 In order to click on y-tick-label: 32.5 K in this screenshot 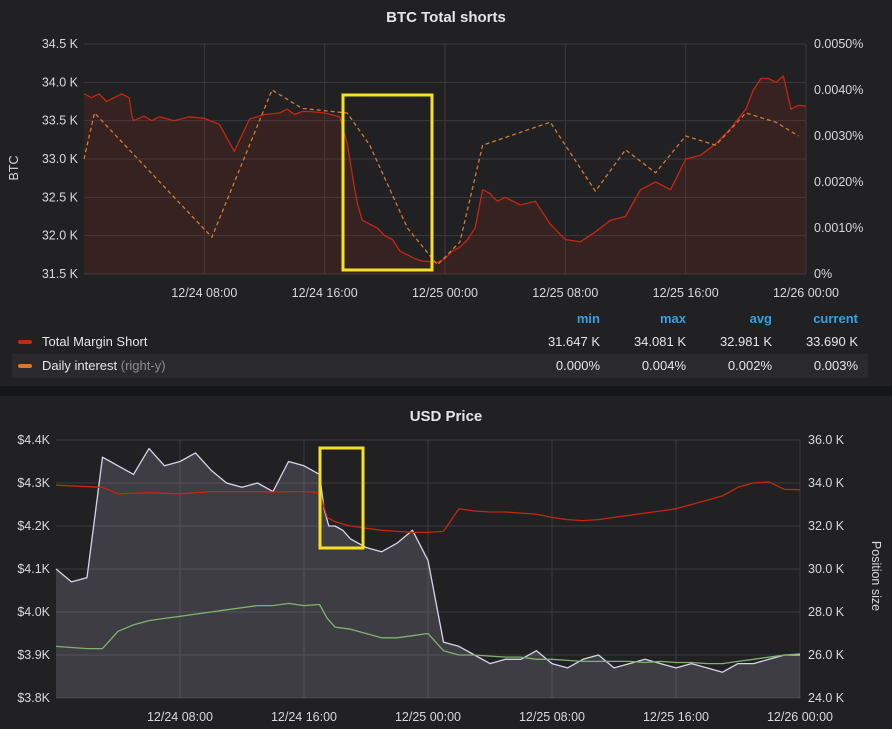, I will do `click(60, 197)`.